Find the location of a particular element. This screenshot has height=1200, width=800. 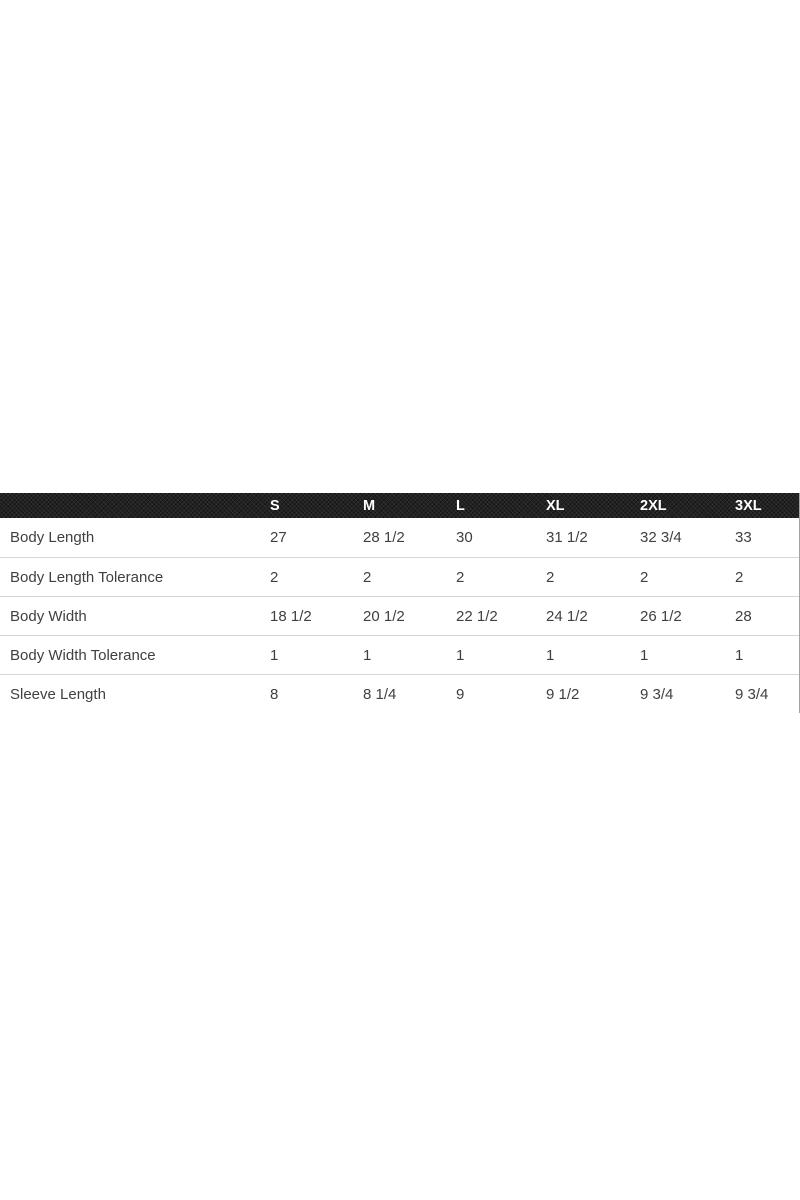

table-row: Sleeve Length 8 8 1/4 9 9 1/2 9 3/4 9 3/4 is located at coordinates (399, 693).